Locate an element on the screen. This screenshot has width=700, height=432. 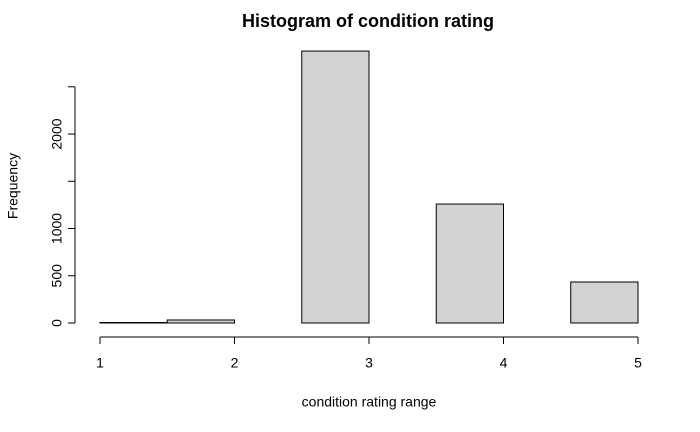
y-tick-label: 2000 is located at coordinates (57, 133).